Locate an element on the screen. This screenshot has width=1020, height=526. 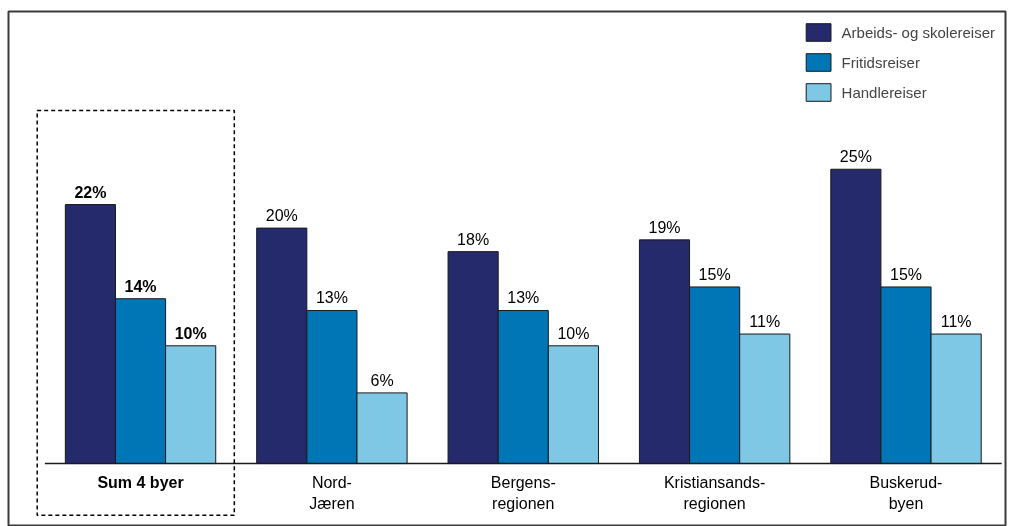
data-label: 18% is located at coordinates (473, 239).